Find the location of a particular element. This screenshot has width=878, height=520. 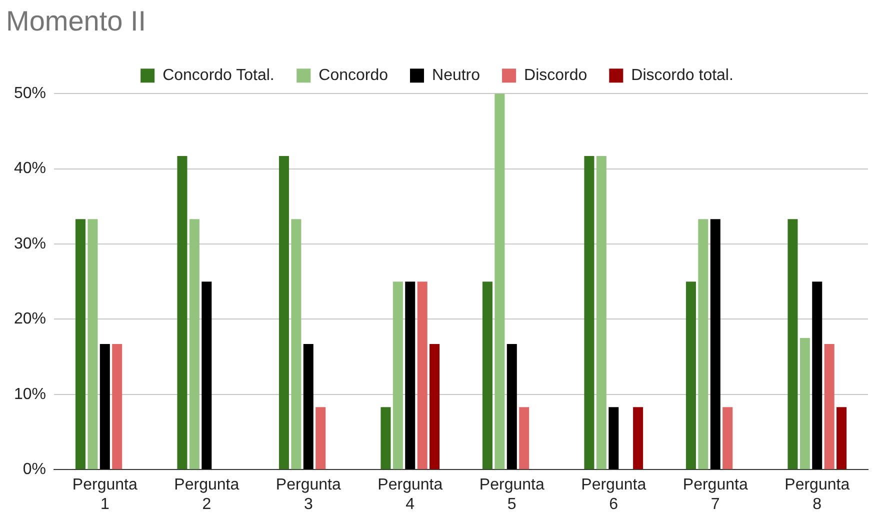

y-tick-label: 10% is located at coordinates (30, 394).